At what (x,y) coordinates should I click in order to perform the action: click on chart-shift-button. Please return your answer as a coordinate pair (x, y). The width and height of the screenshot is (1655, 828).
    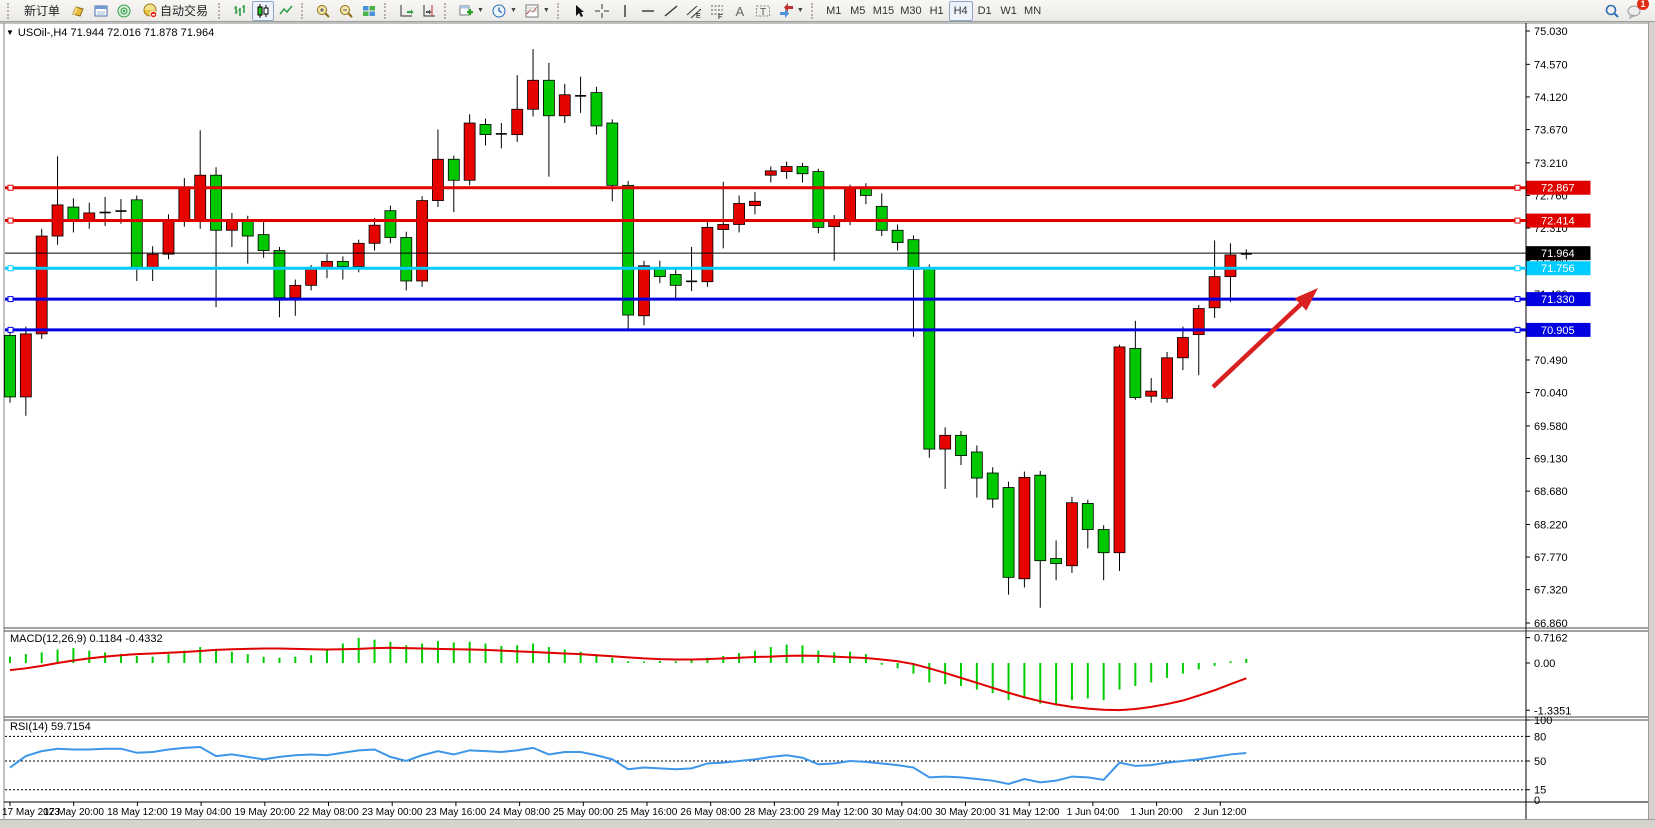
    Looking at the image, I should click on (429, 11).